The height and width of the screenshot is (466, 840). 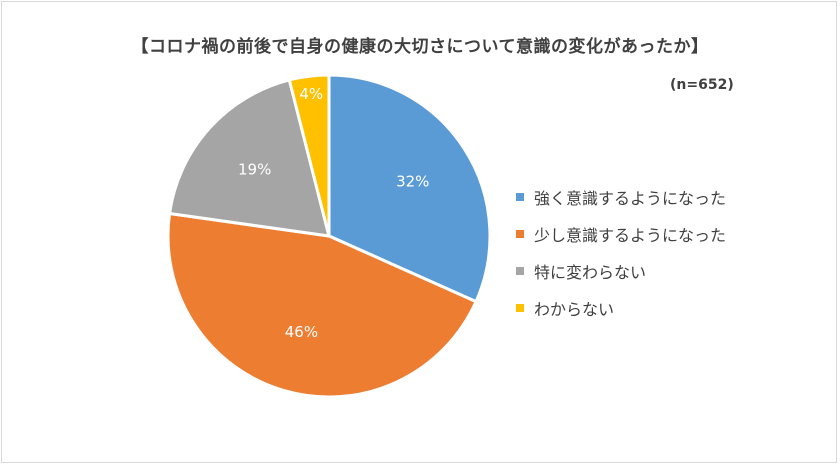 I want to click on pie-slice-somewhat-aware, so click(x=322, y=305).